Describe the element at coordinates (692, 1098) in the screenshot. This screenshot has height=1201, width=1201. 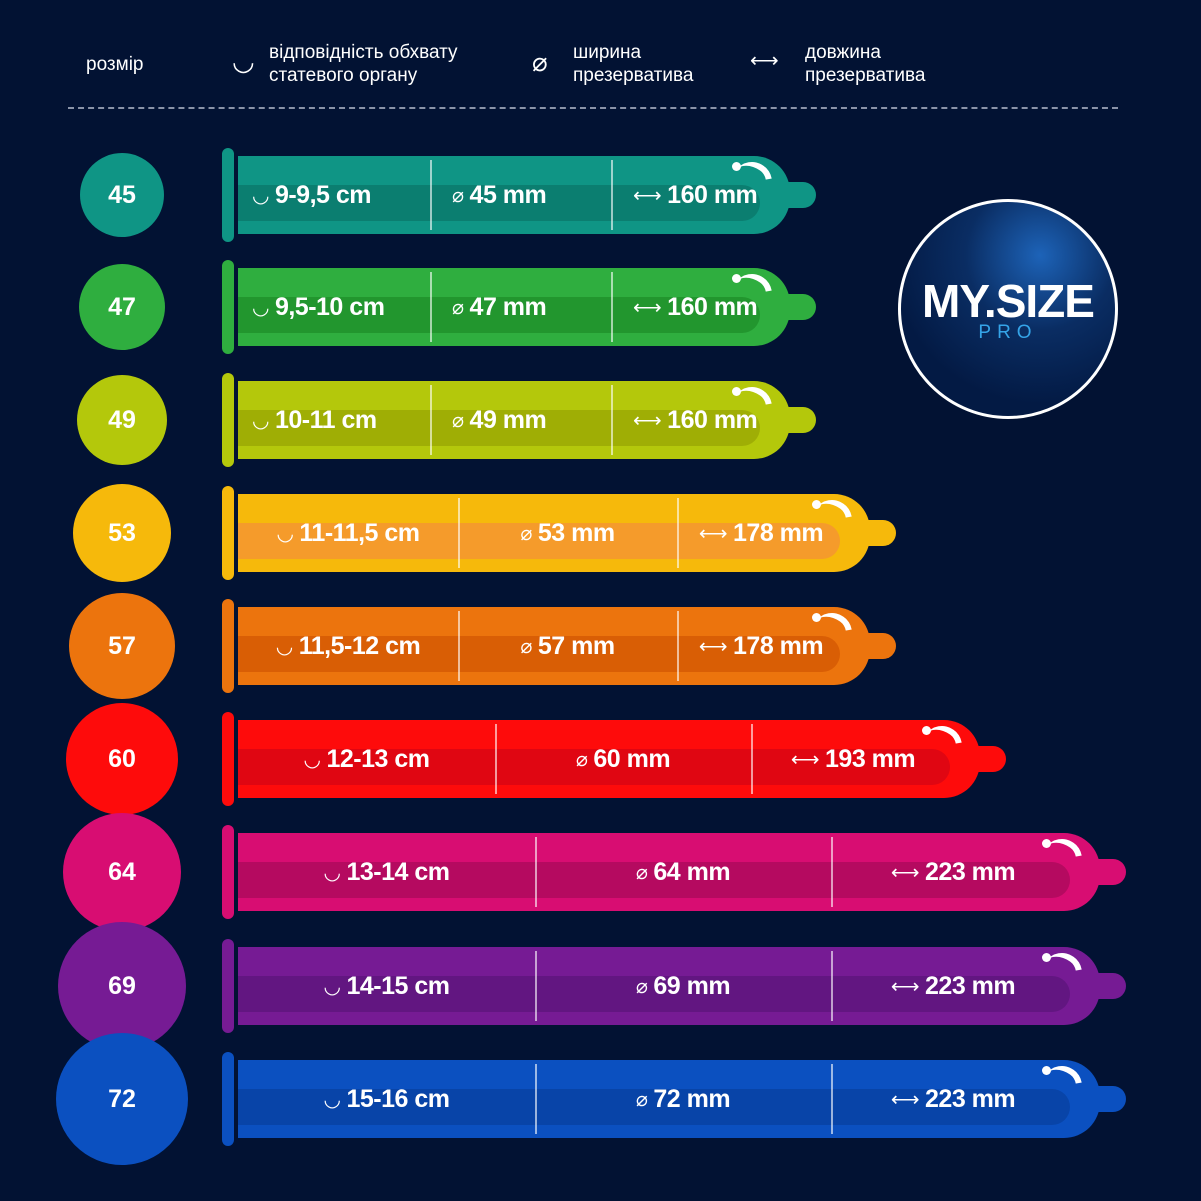
I see `width-value: 72 mm` at that location.